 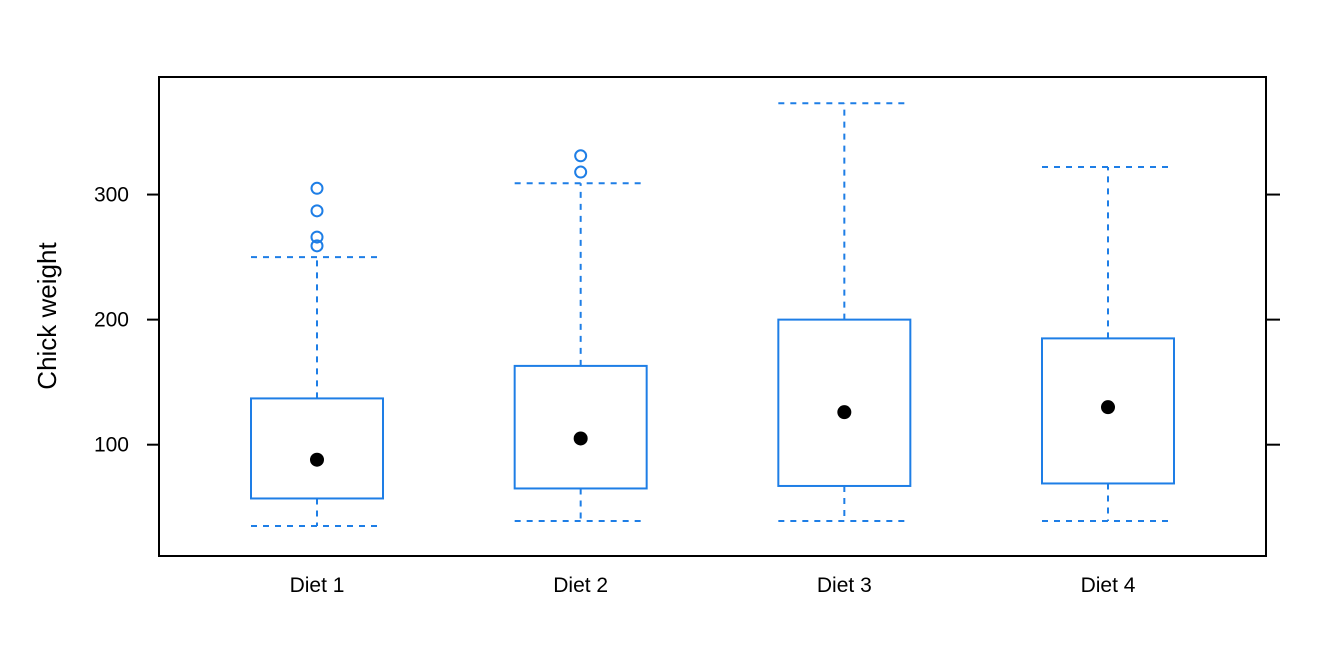 What do you see at coordinates (713, 585) in the screenshot?
I see `x-axis: Diet 1 Diet 2 Diet 3 Diet 4` at bounding box center [713, 585].